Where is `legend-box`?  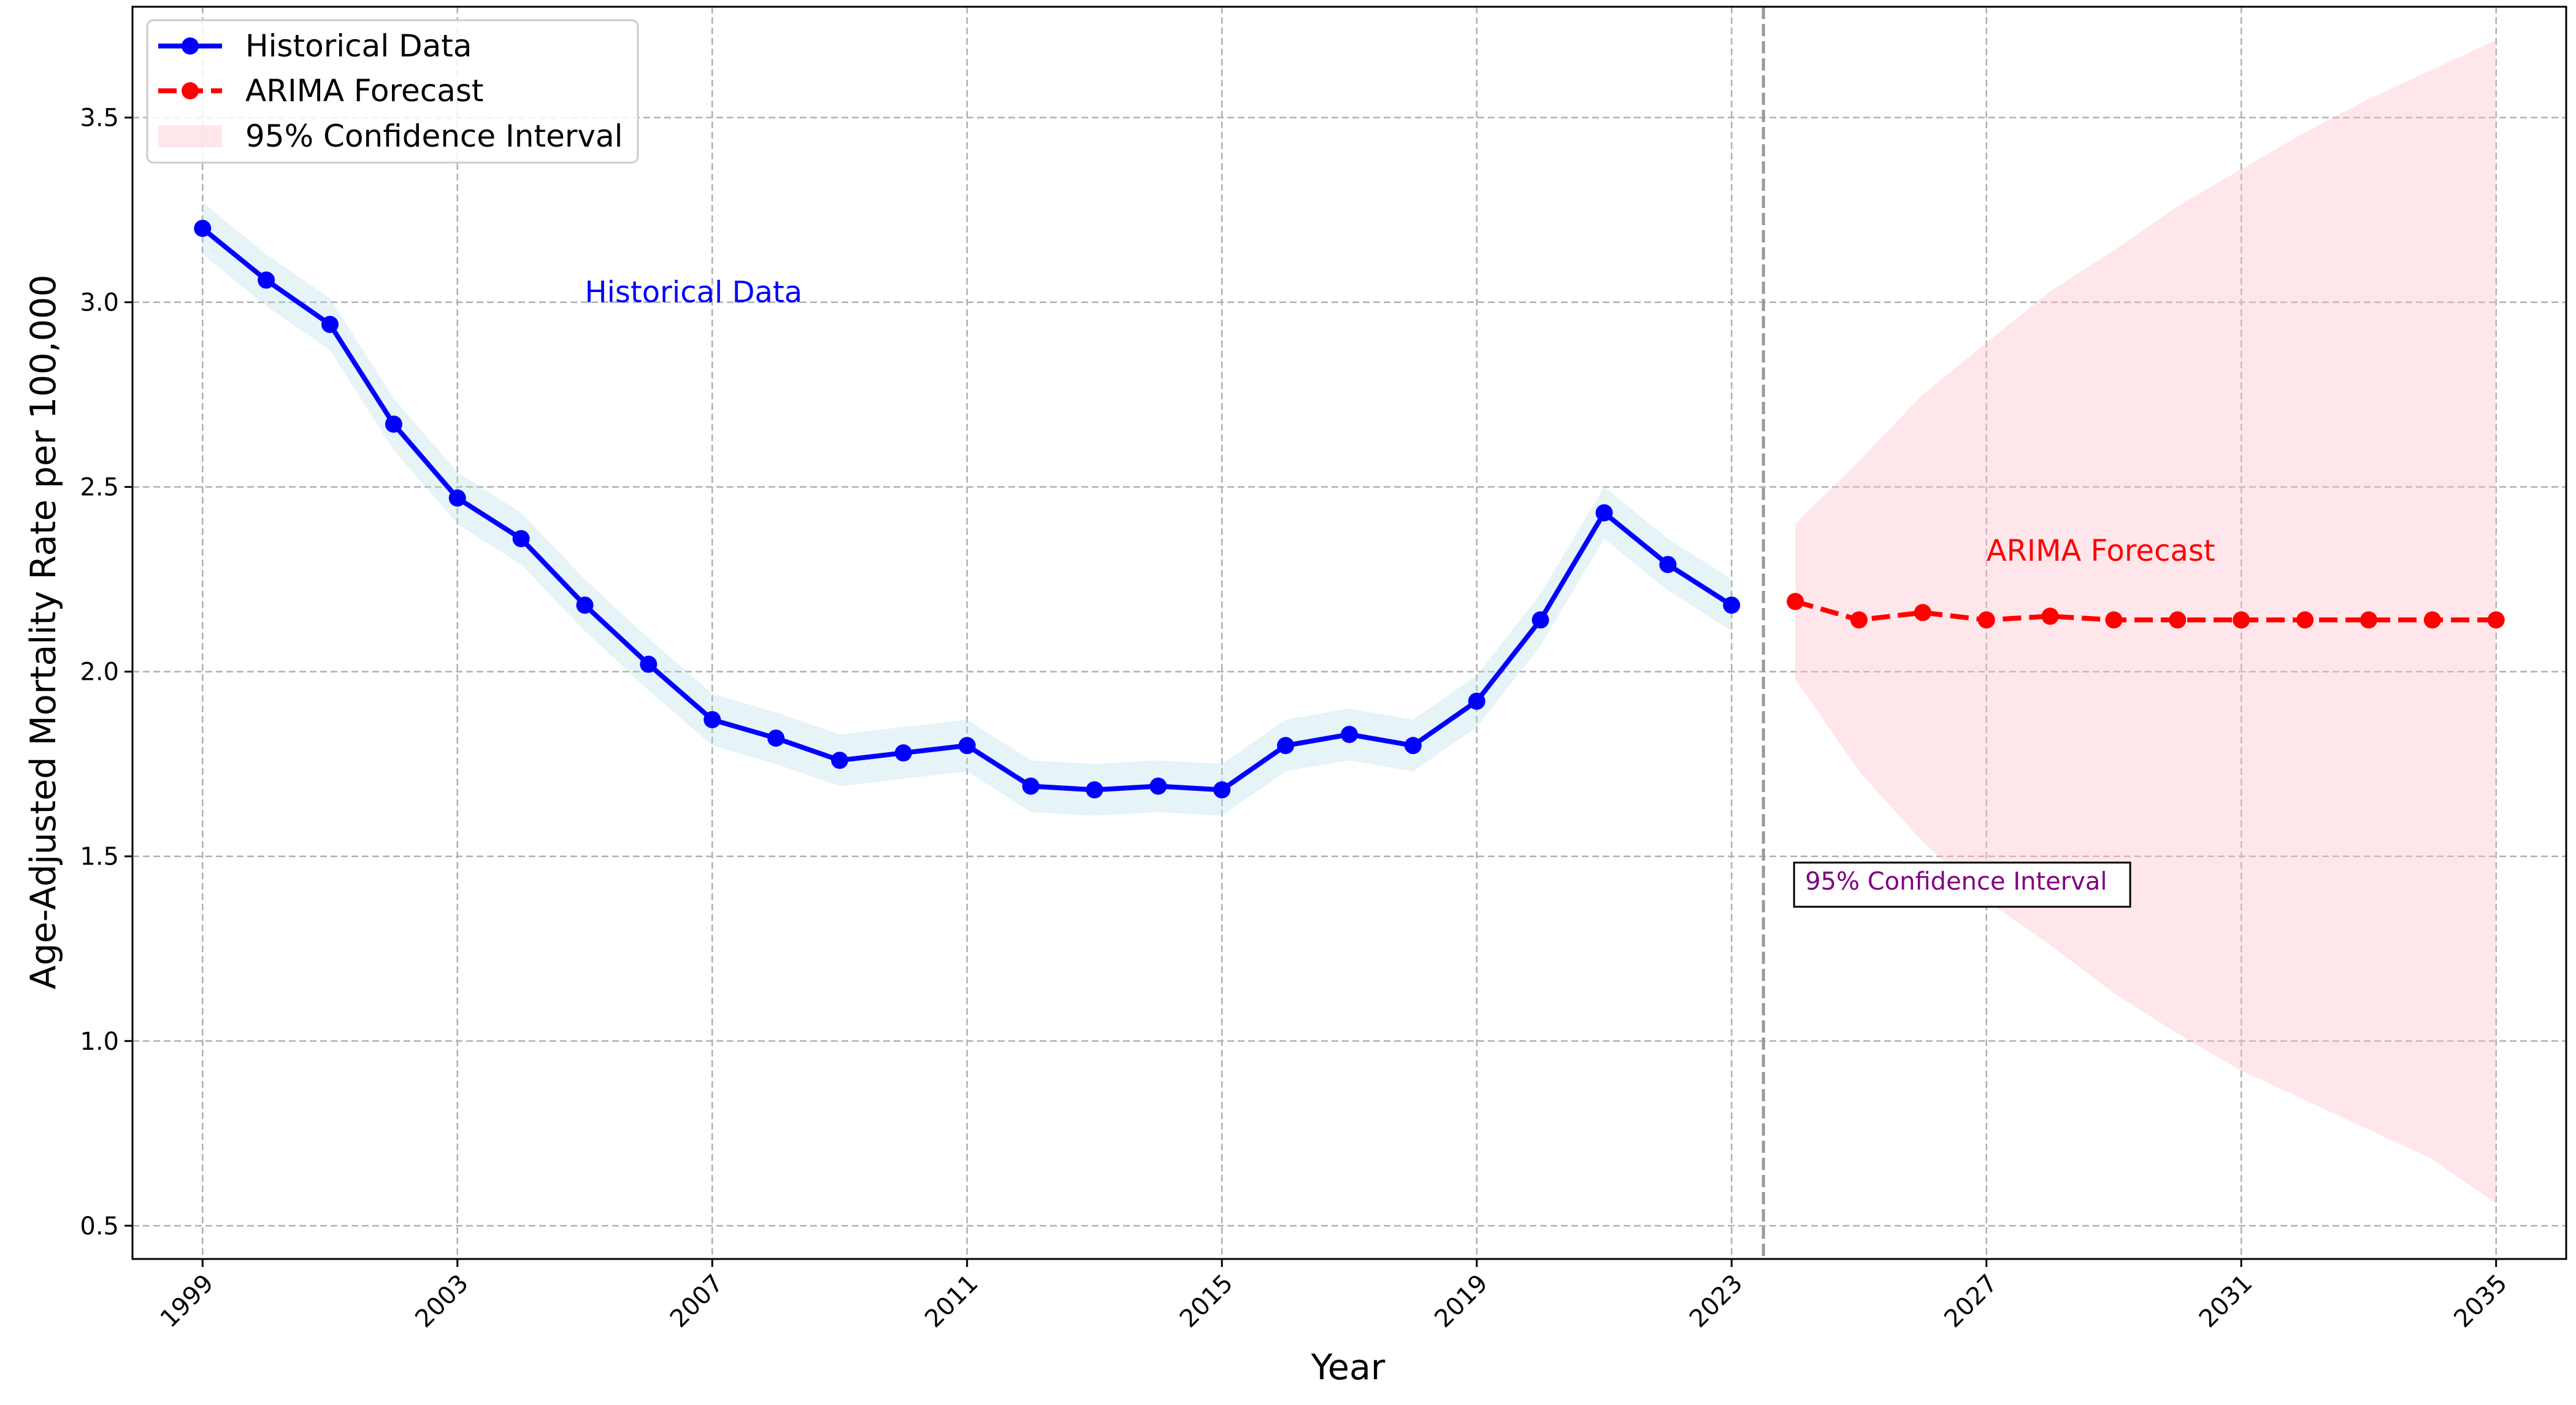 legend-box is located at coordinates (392, 92).